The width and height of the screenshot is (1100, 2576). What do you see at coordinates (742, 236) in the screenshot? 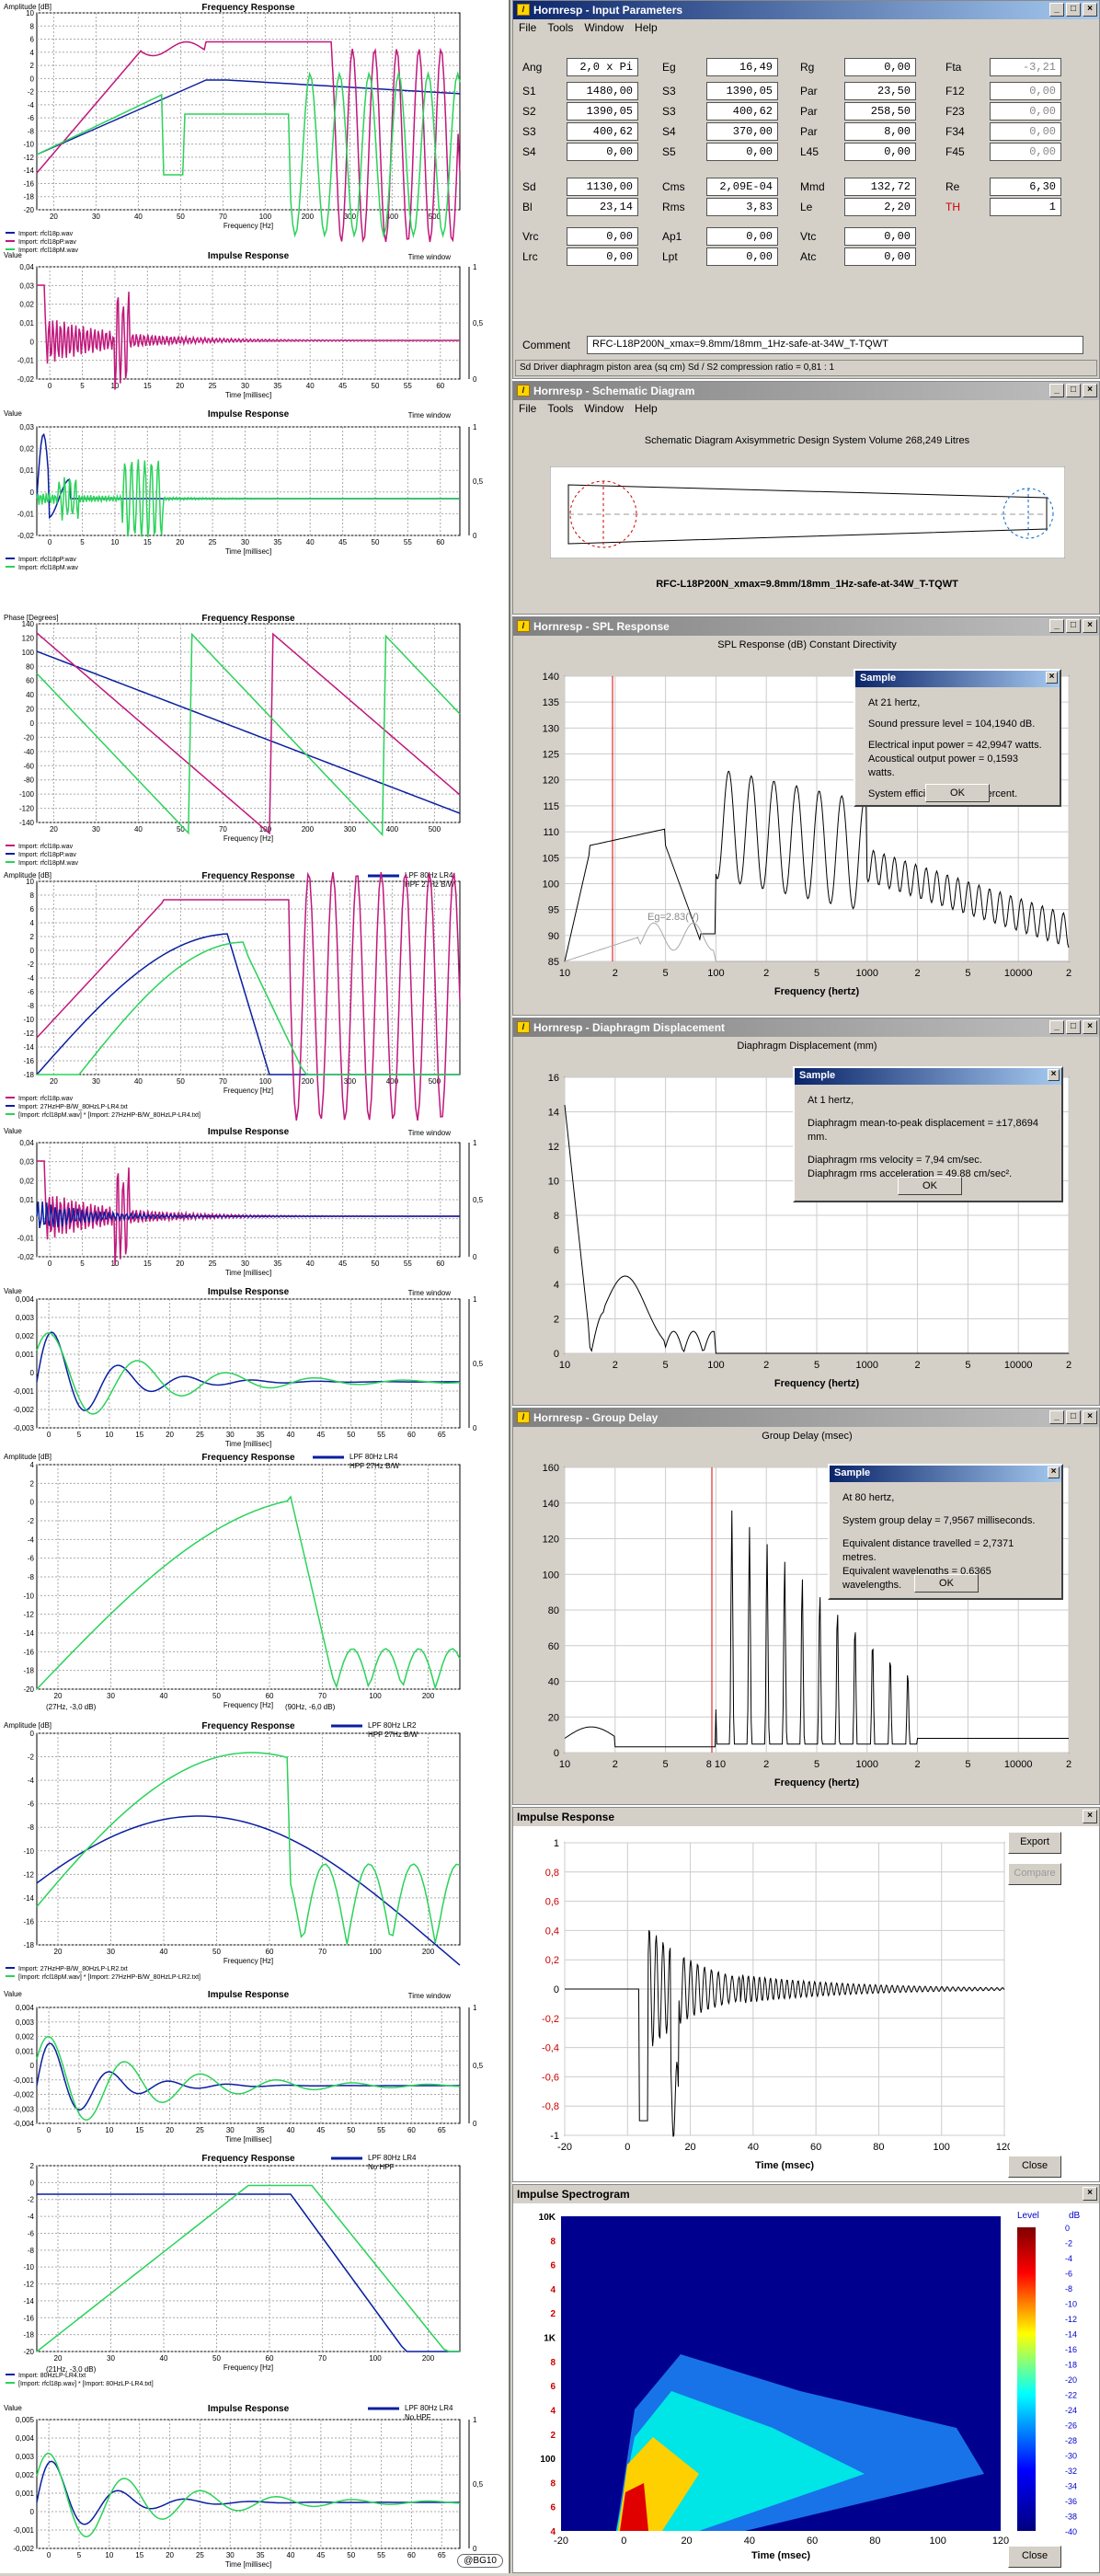
I see `param-field-ap1: 0,00` at bounding box center [742, 236].